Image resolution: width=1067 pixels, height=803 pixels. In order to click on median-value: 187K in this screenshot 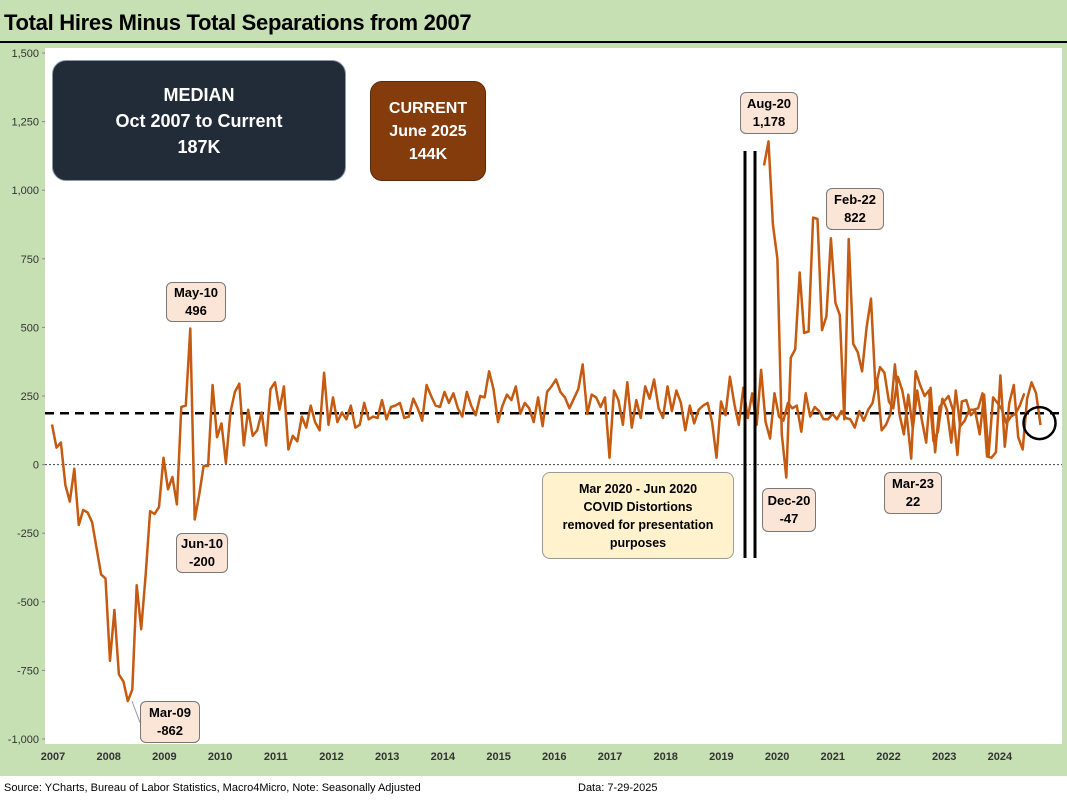, I will do `click(199, 146)`.